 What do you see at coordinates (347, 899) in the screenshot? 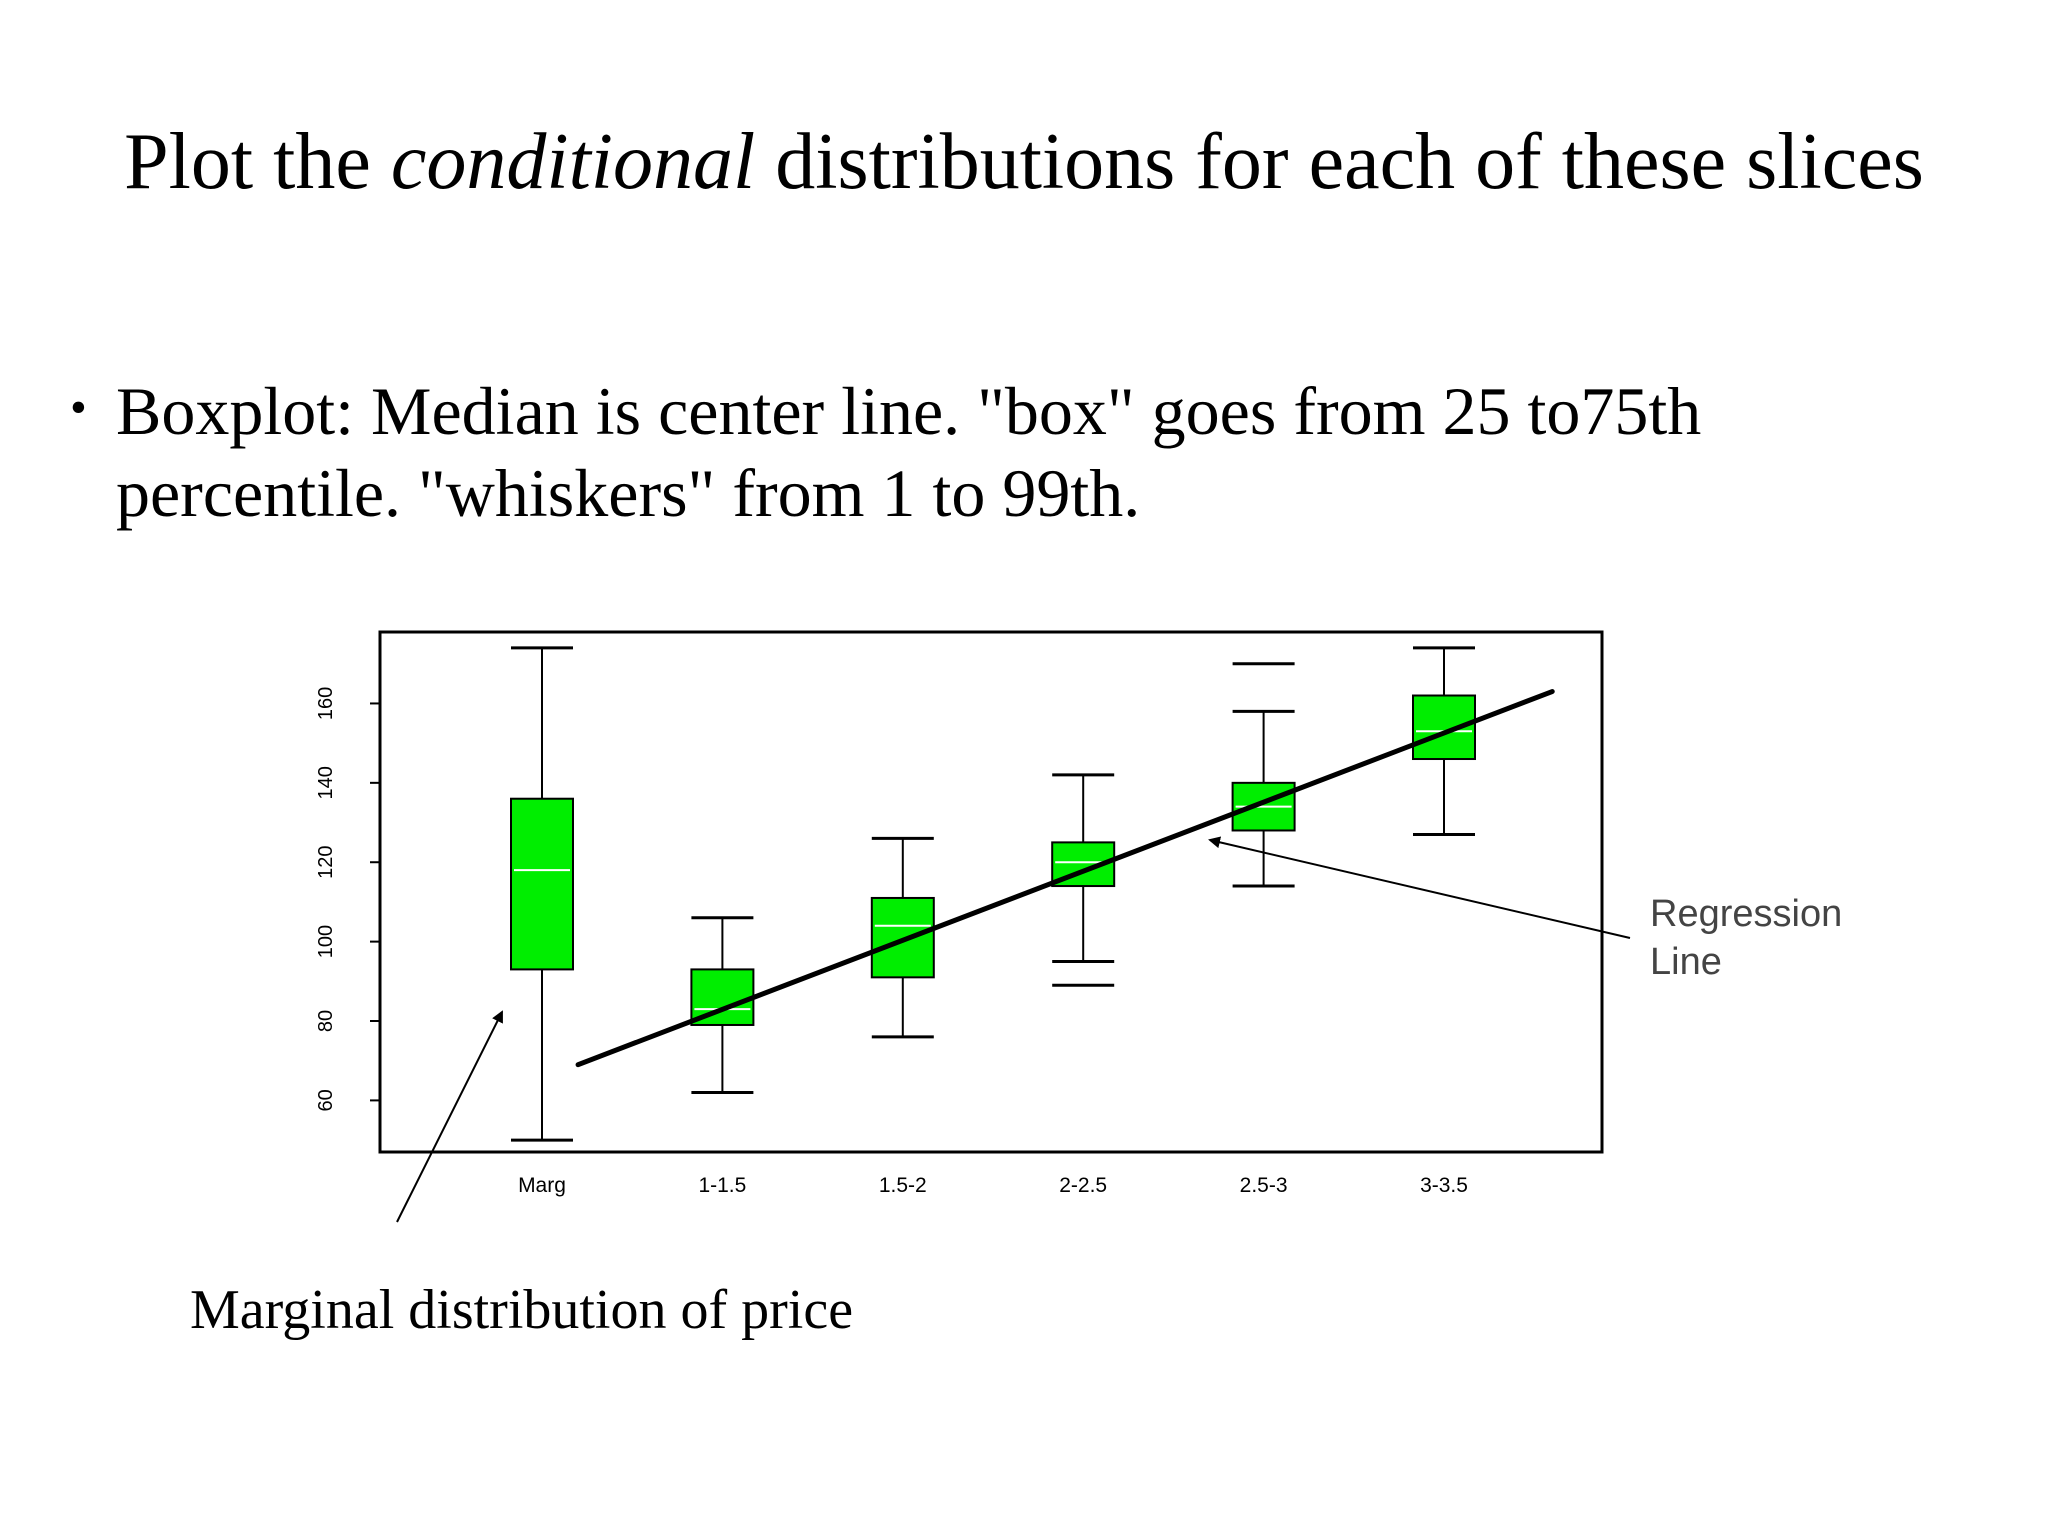
I see `y-axis: 60 80 100 120 140 160` at bounding box center [347, 899].